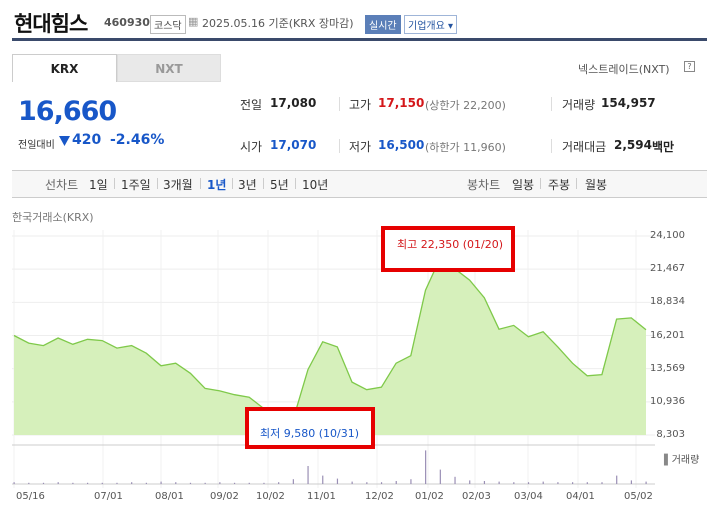  I want to click on trade-amount-label: 거래대금, so click(584, 147).